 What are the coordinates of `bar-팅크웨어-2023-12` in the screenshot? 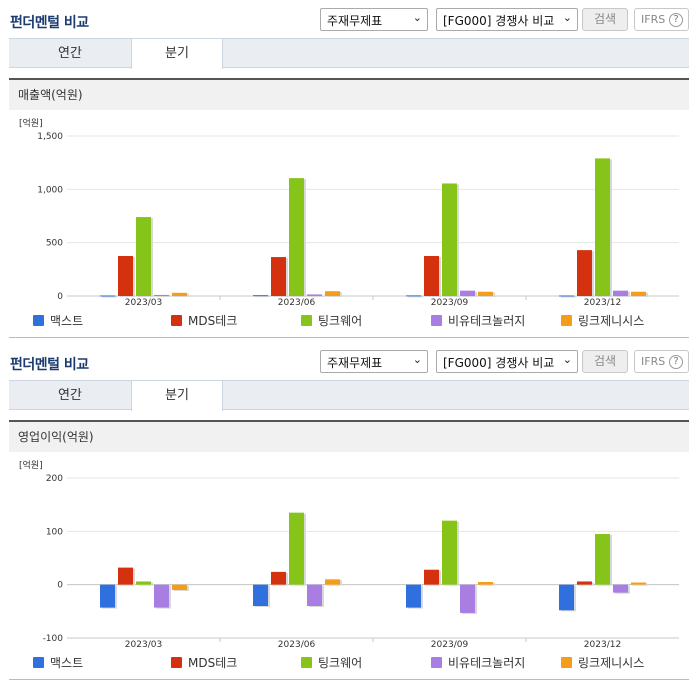 It's located at (602, 227).